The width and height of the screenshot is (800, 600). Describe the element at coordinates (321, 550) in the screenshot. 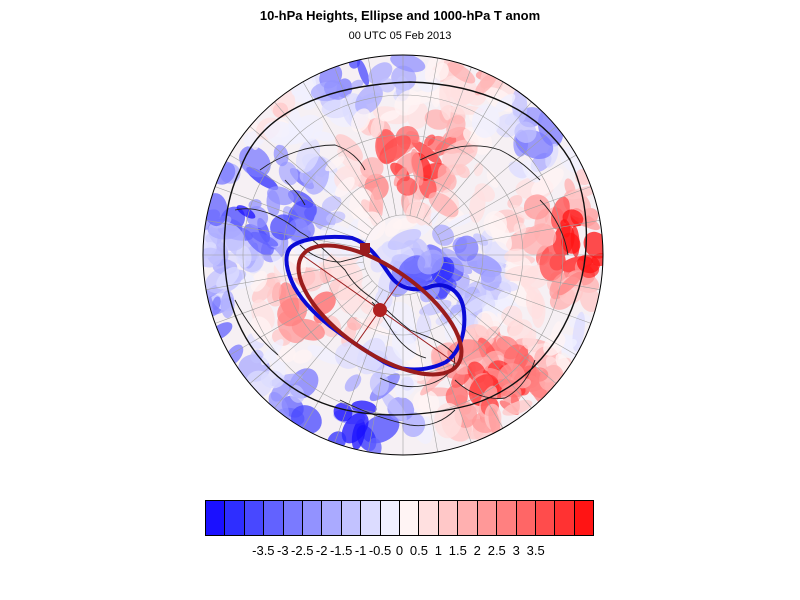

I see `colorbar-tick-label: -2` at that location.